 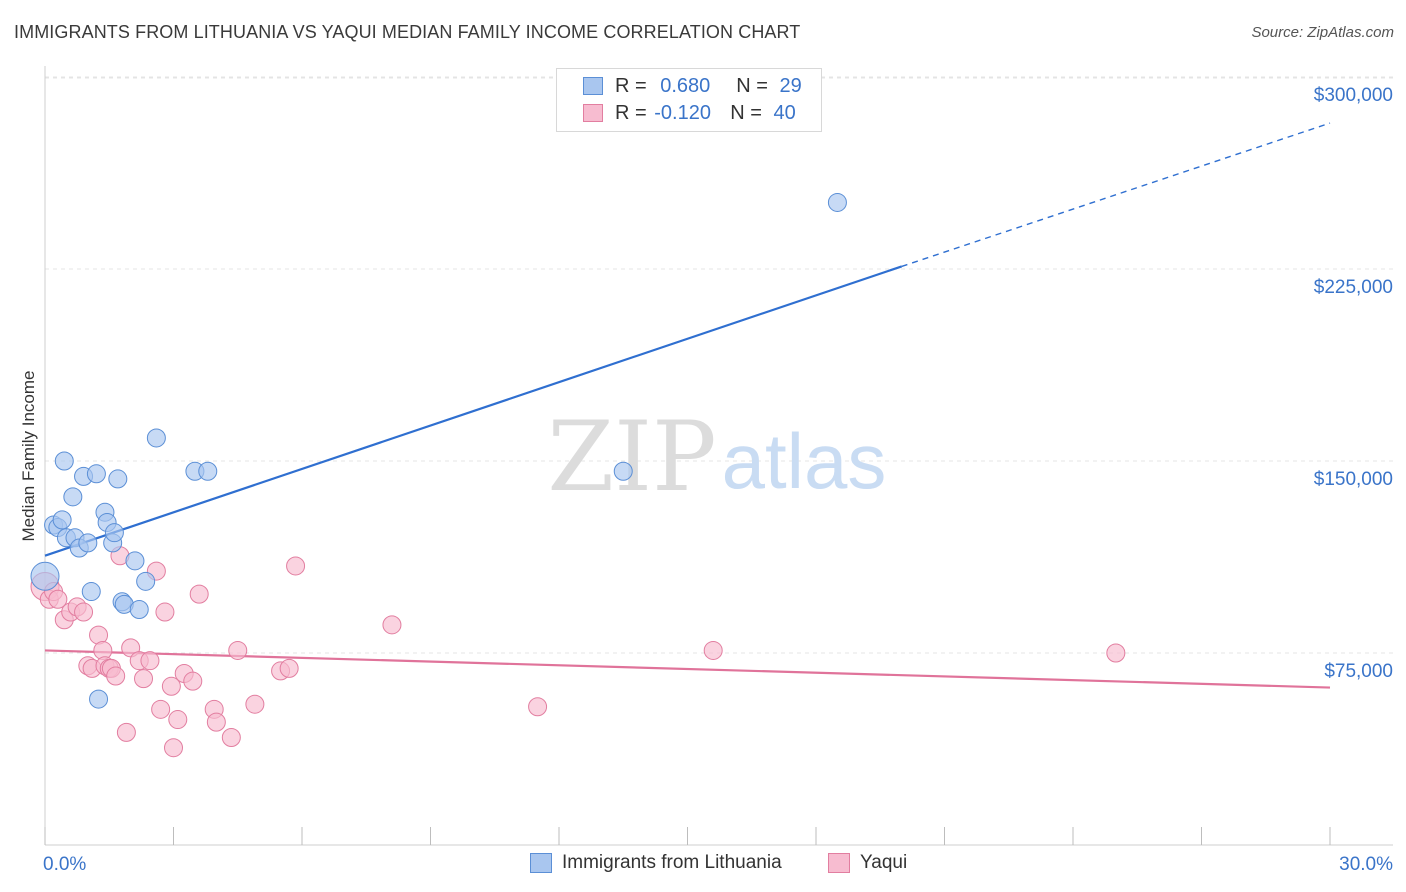 I want to click on watermark-zip: ZIP, so click(x=631, y=457).